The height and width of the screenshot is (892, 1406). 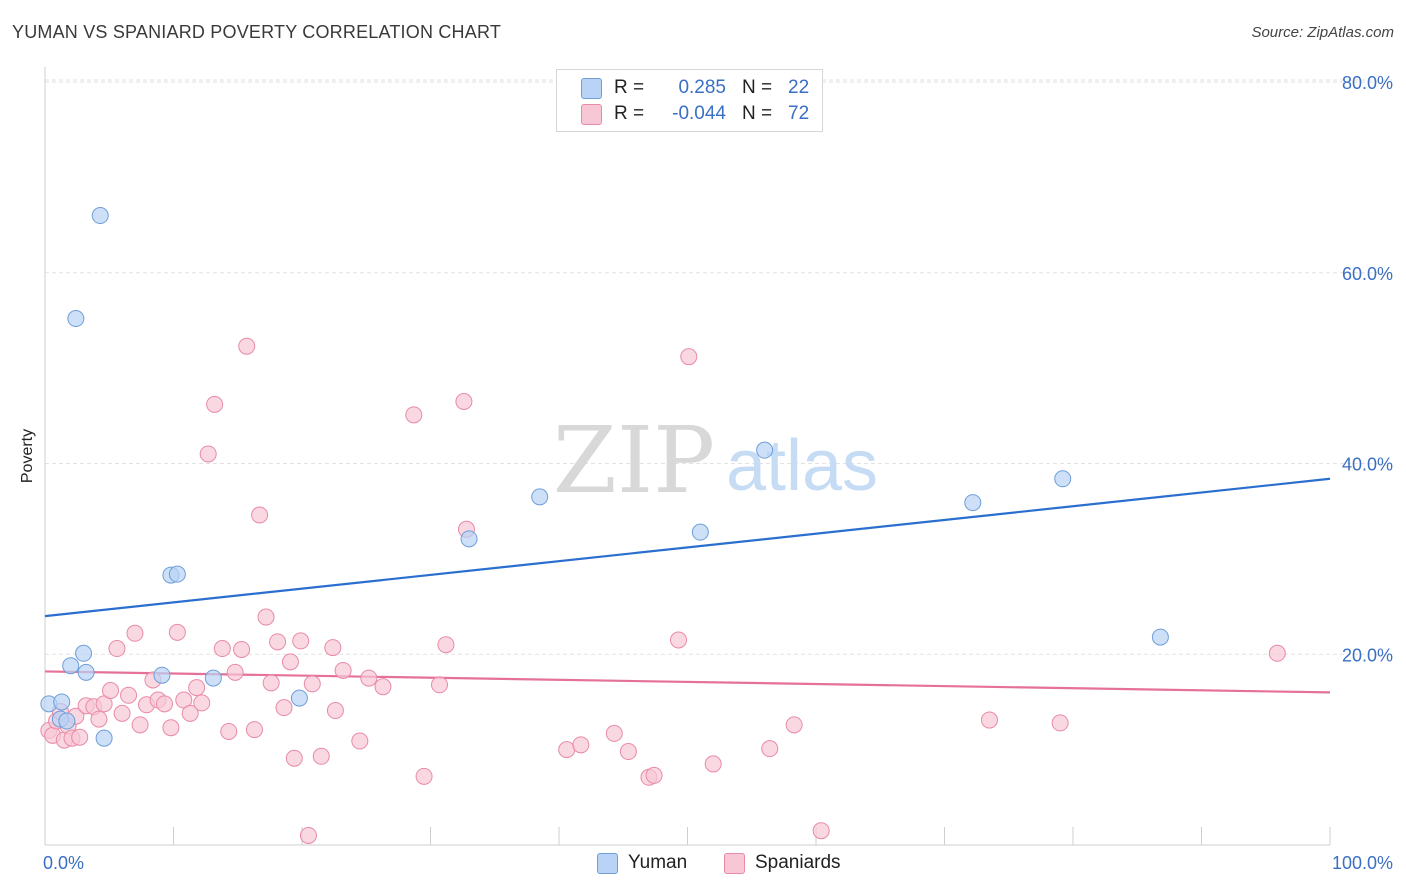 I want to click on legend-row-spaniards: R = -0.044 N = 72, so click(x=695, y=114).